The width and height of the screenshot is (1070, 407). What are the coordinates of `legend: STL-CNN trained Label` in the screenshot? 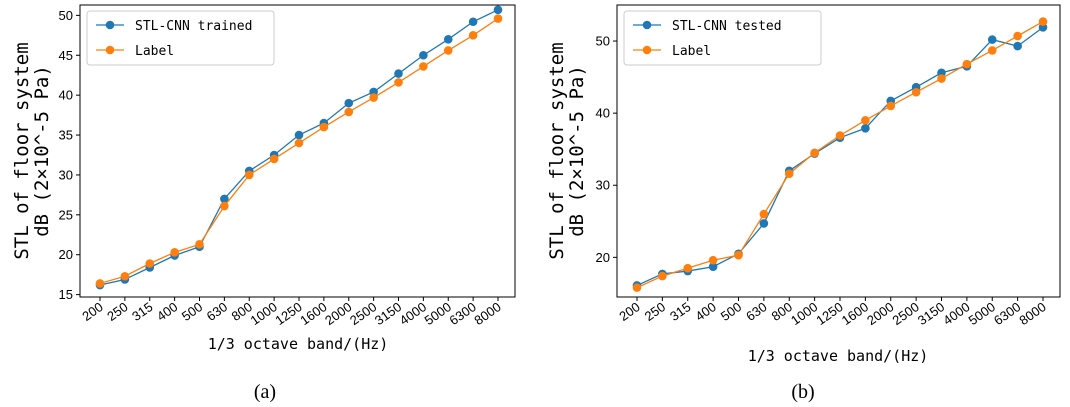 It's located at (180, 38).